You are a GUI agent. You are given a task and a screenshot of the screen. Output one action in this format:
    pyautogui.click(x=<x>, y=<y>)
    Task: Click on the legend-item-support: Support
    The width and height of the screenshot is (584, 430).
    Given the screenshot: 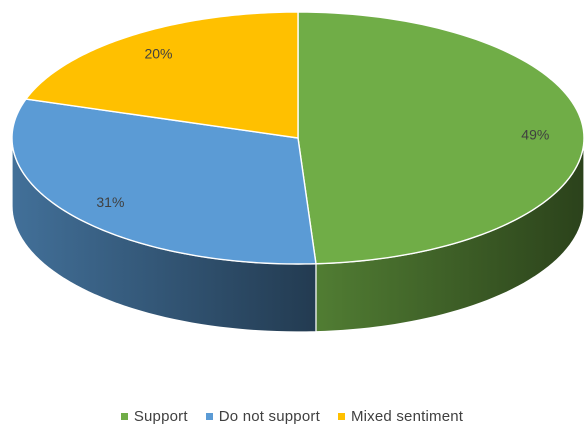 What is the action you would take?
    pyautogui.click(x=154, y=416)
    